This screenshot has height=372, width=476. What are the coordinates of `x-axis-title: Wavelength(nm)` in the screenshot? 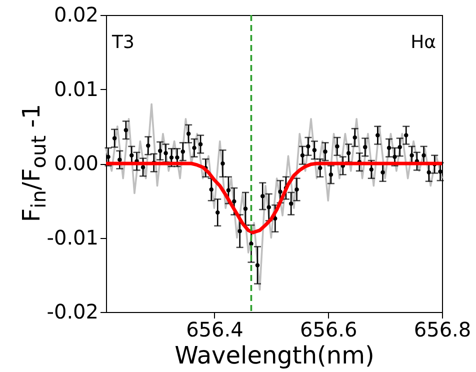 It's located at (274, 356).